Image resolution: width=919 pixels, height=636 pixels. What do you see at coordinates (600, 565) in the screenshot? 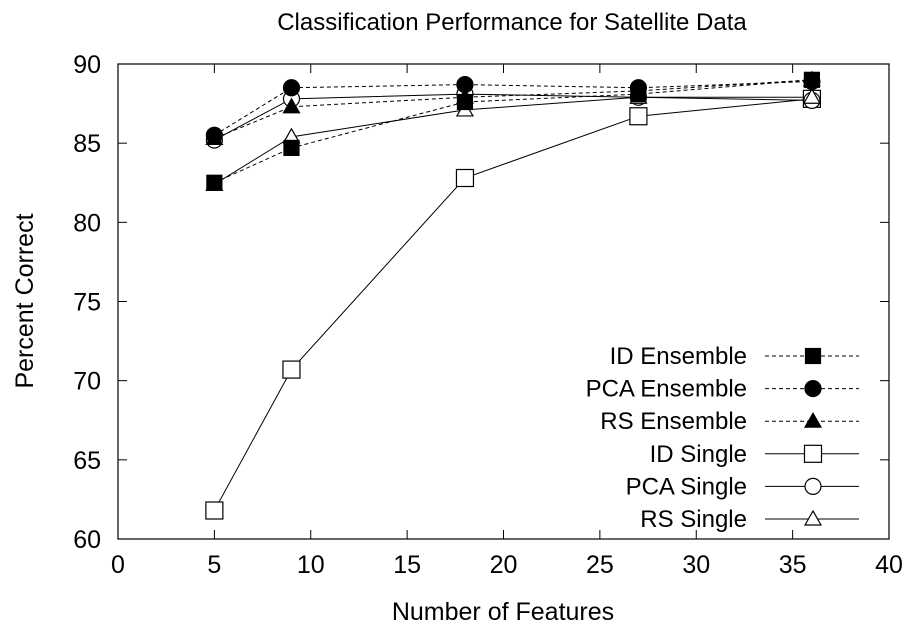
I see `x-tick-label: 25` at bounding box center [600, 565].